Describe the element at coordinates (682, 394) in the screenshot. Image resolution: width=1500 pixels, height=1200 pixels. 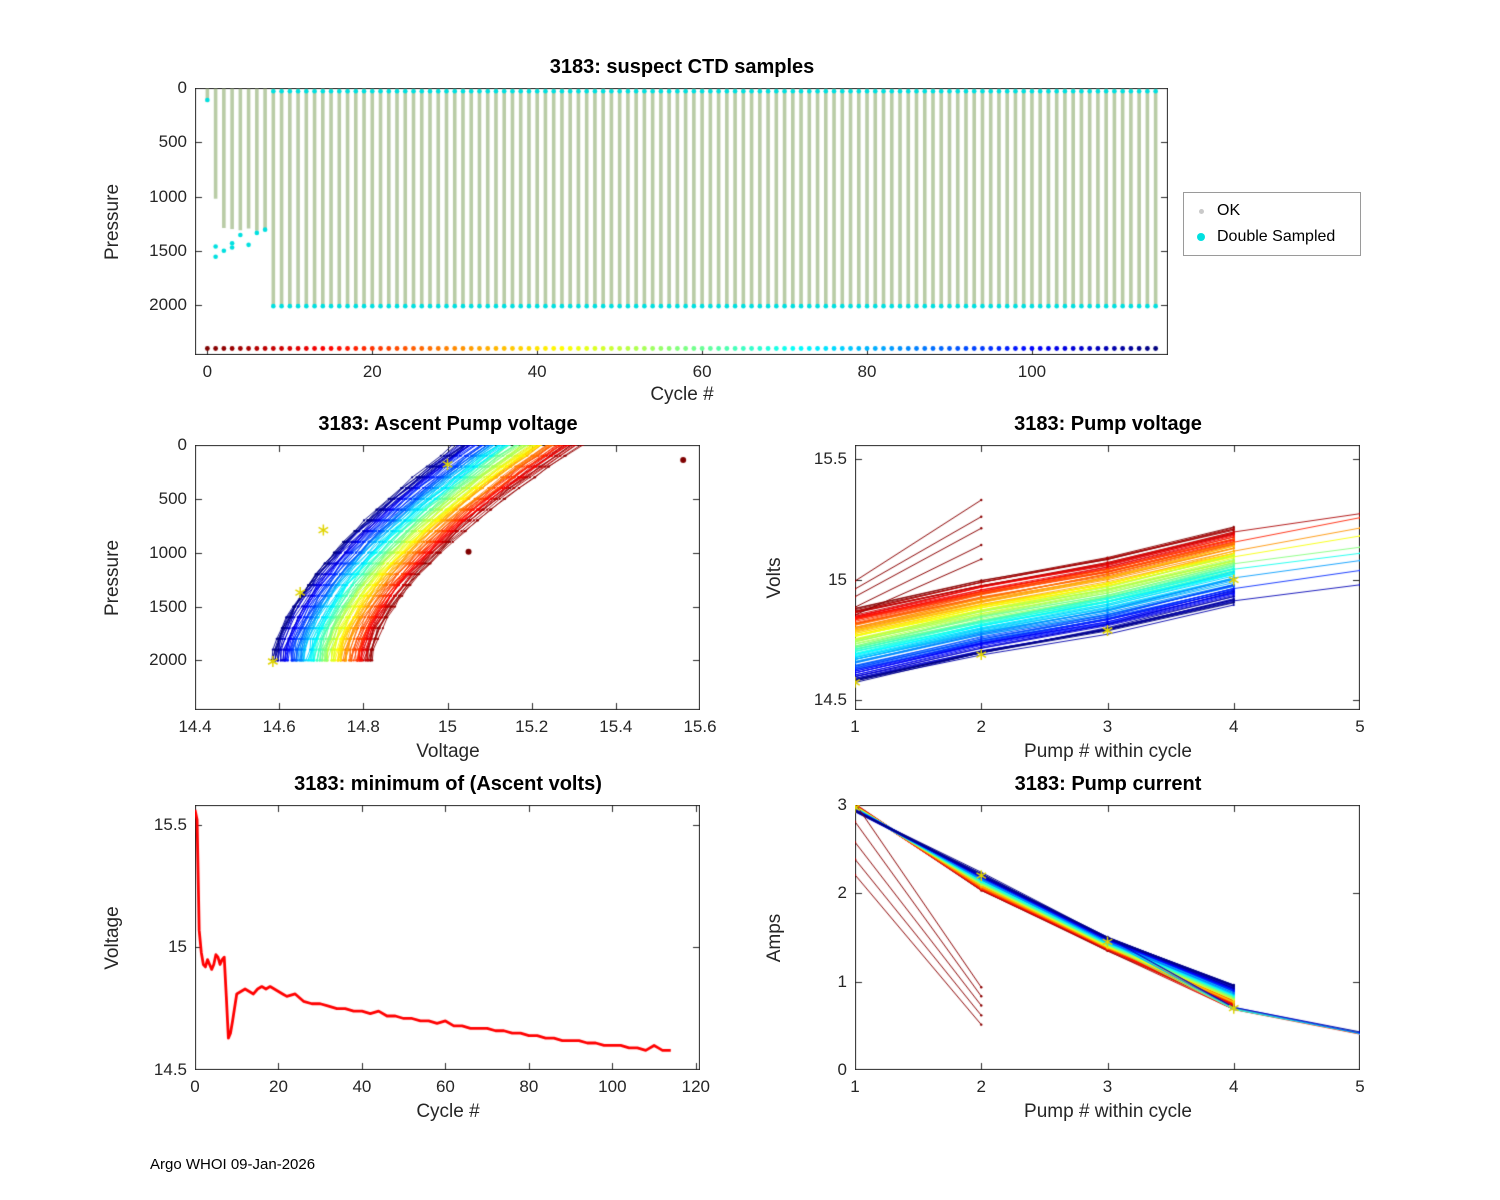
I see `ctd-samples-xlabel: Cycle #` at that location.